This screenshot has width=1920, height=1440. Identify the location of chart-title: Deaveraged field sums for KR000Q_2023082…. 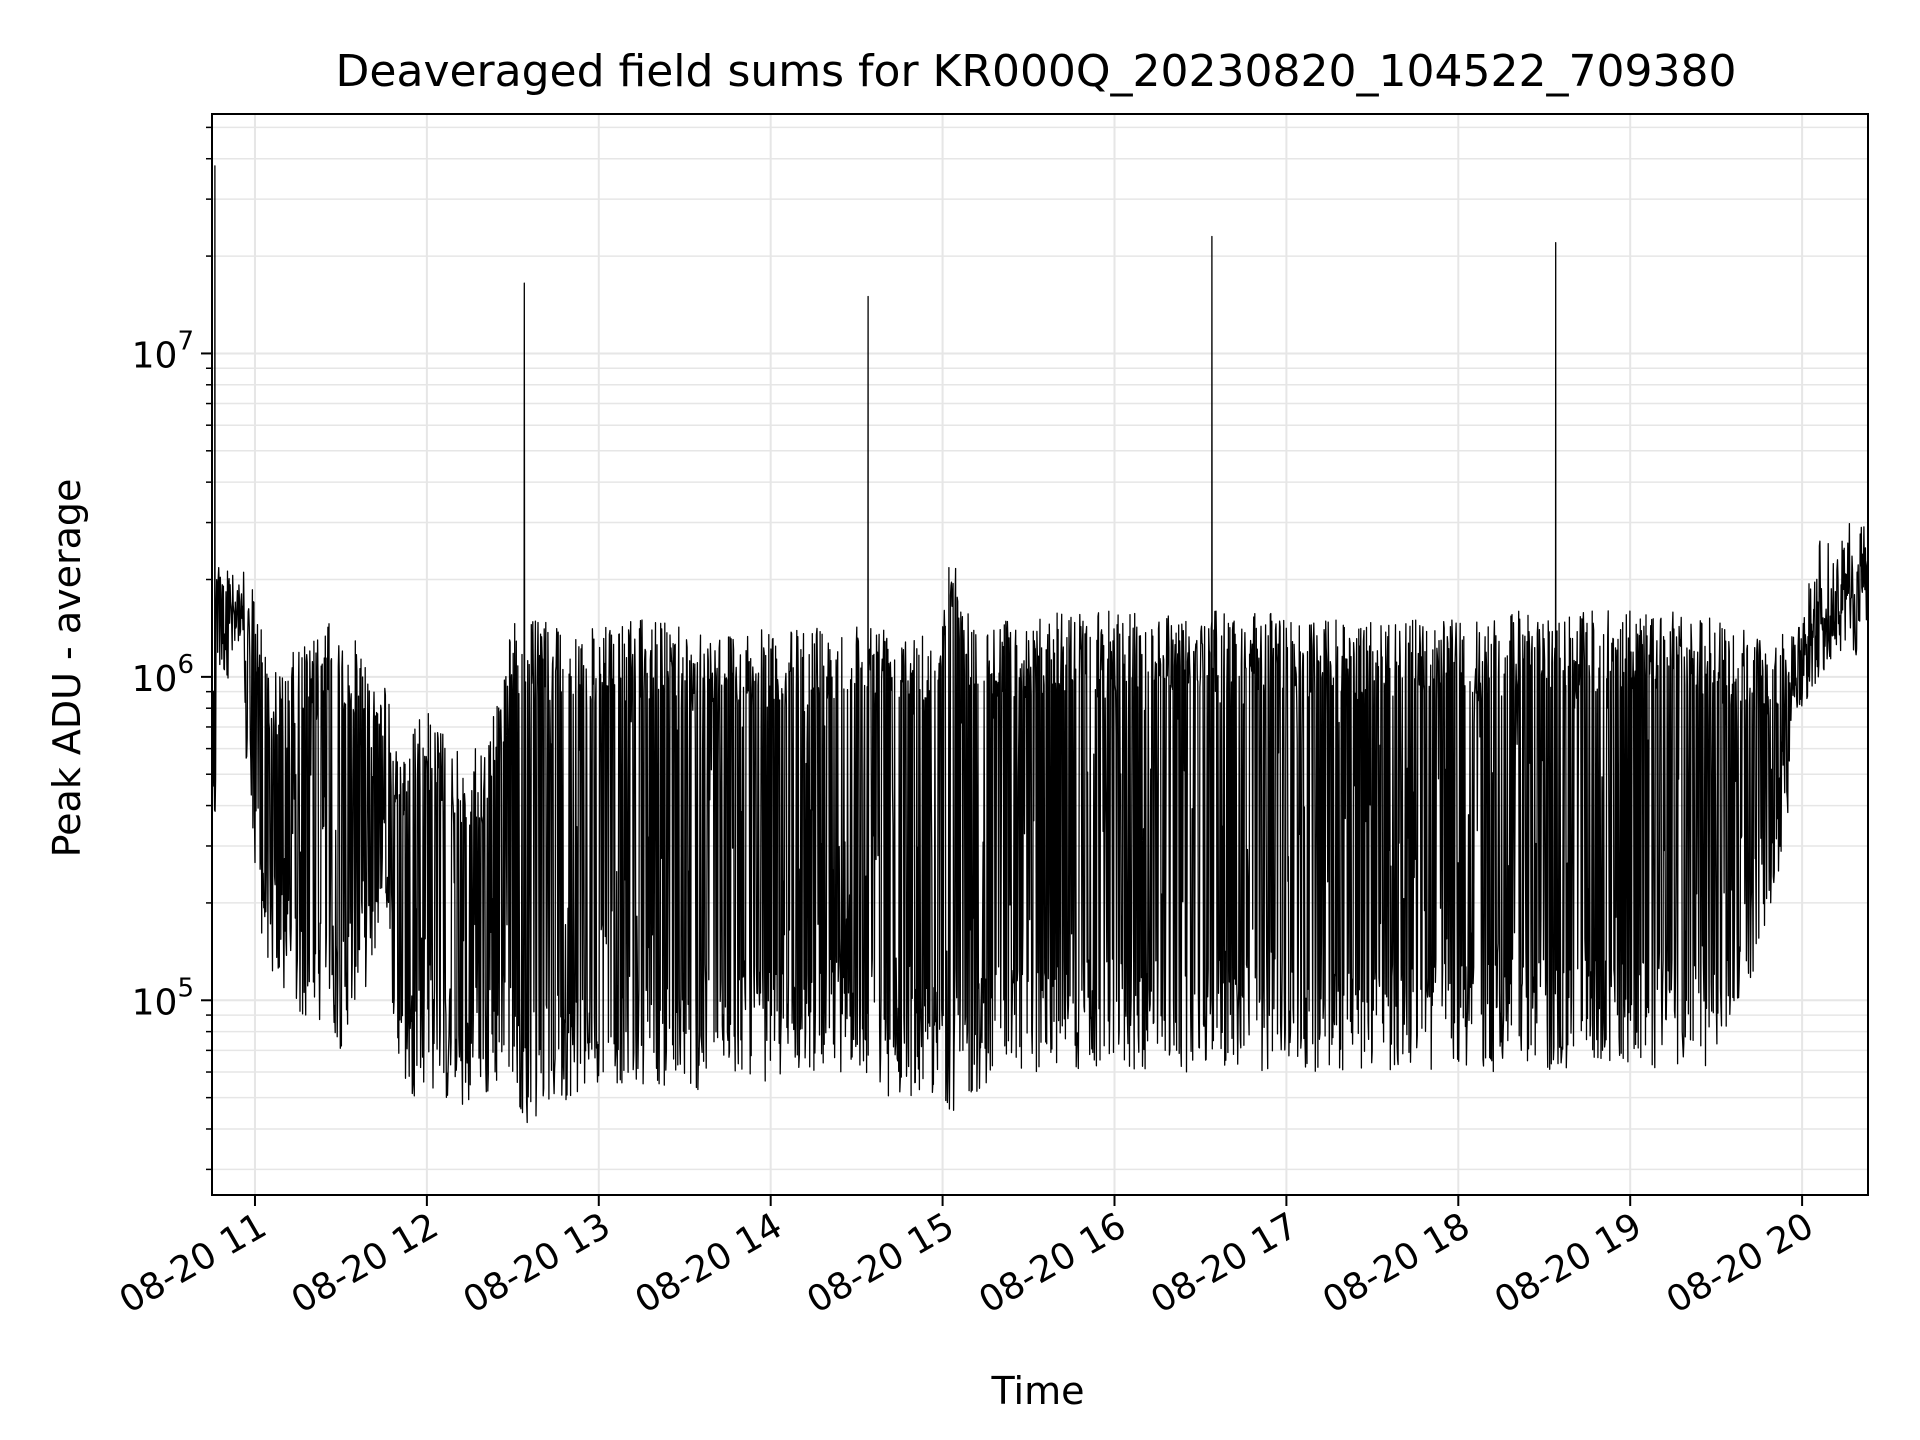
(1036, 71).